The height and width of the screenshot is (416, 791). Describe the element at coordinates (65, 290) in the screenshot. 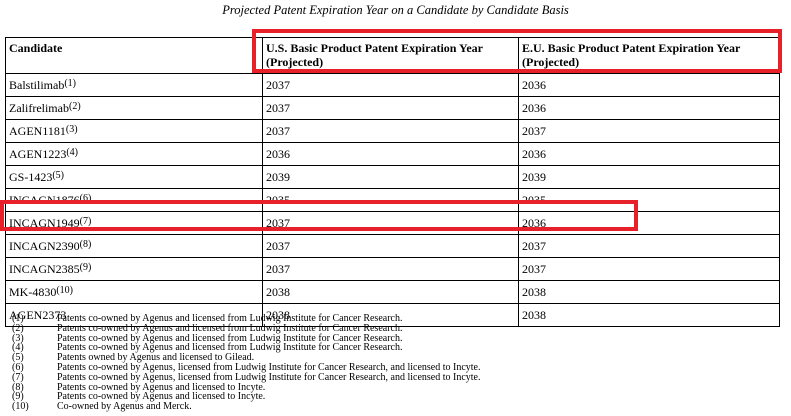

I see `footnote-ref: (10)` at that location.